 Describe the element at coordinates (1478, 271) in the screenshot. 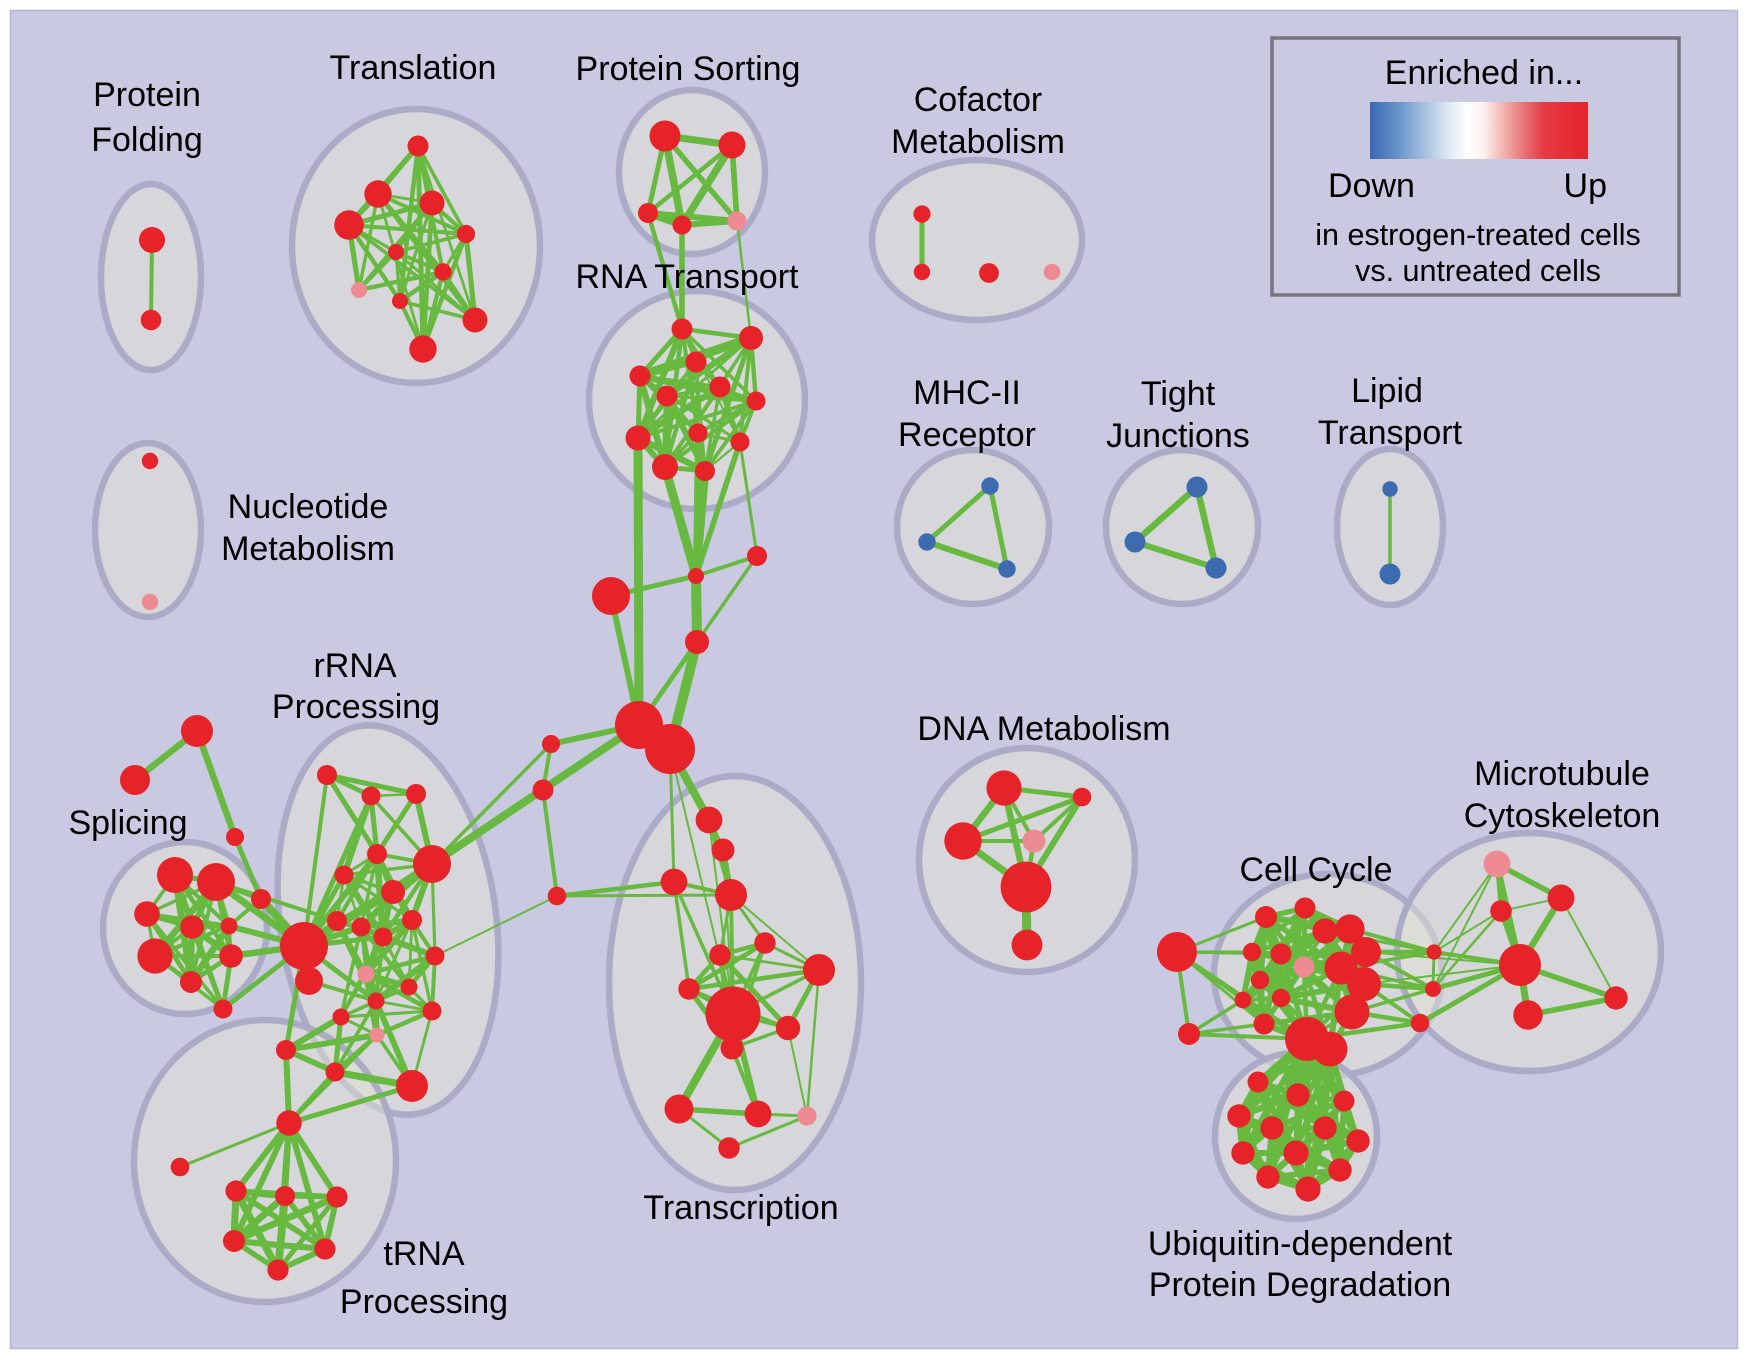

I see `svg-text: vs. untreated cells` at that location.